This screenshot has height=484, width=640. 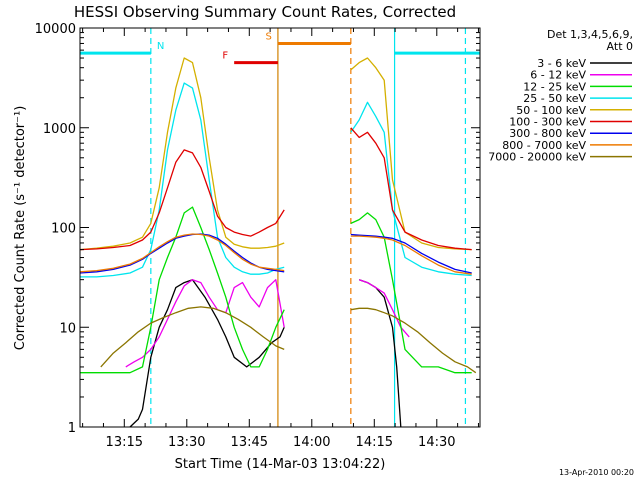 What do you see at coordinates (67, 328) in the screenshot?
I see `y-tick-label-1: 10` at bounding box center [67, 328].